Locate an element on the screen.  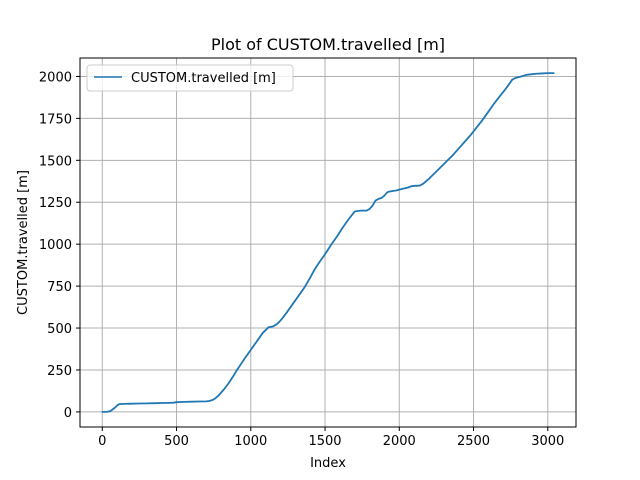
x-tick-label: 0 is located at coordinates (102, 441).